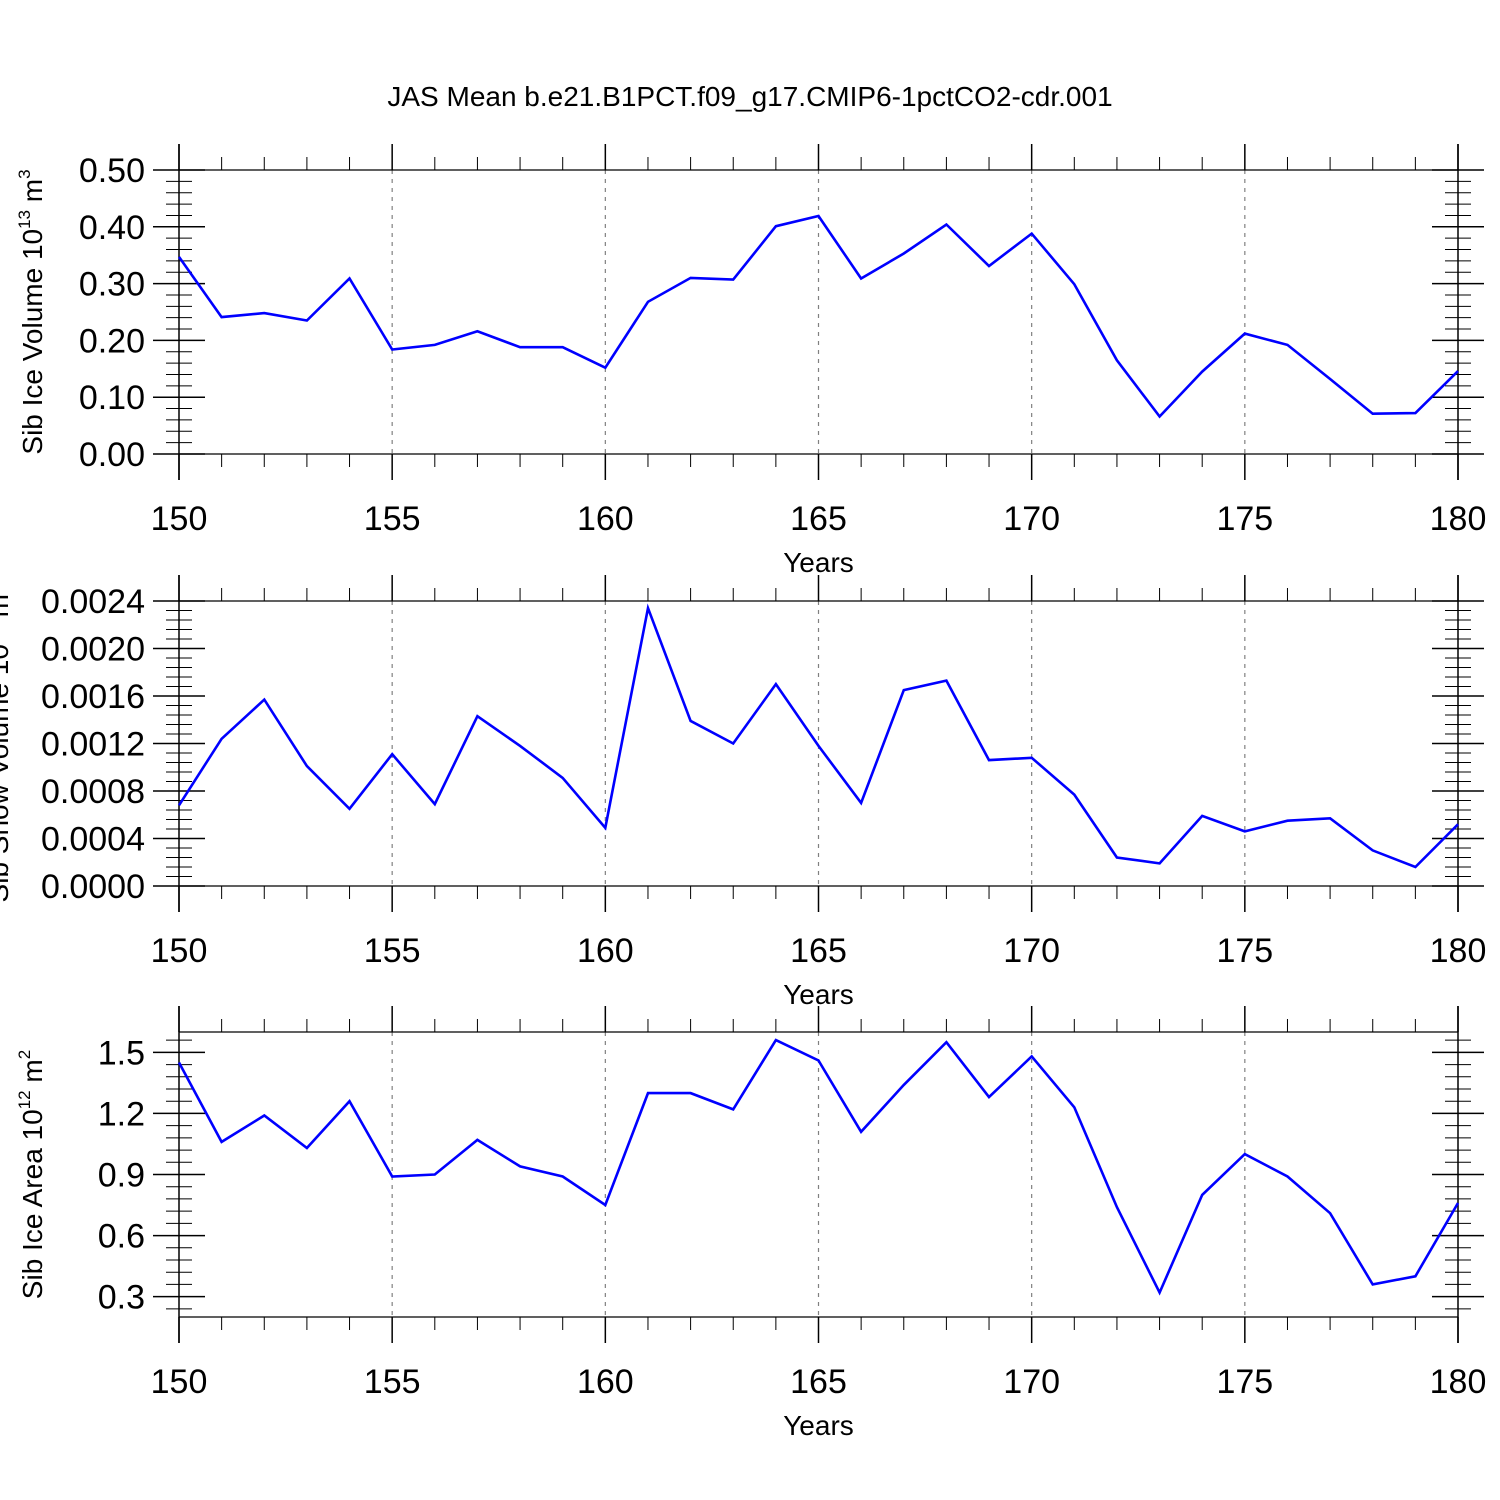 This screenshot has width=1500, height=1500. Describe the element at coordinates (93, 697) in the screenshot. I see `y-tick-label: 0.0016` at that location.